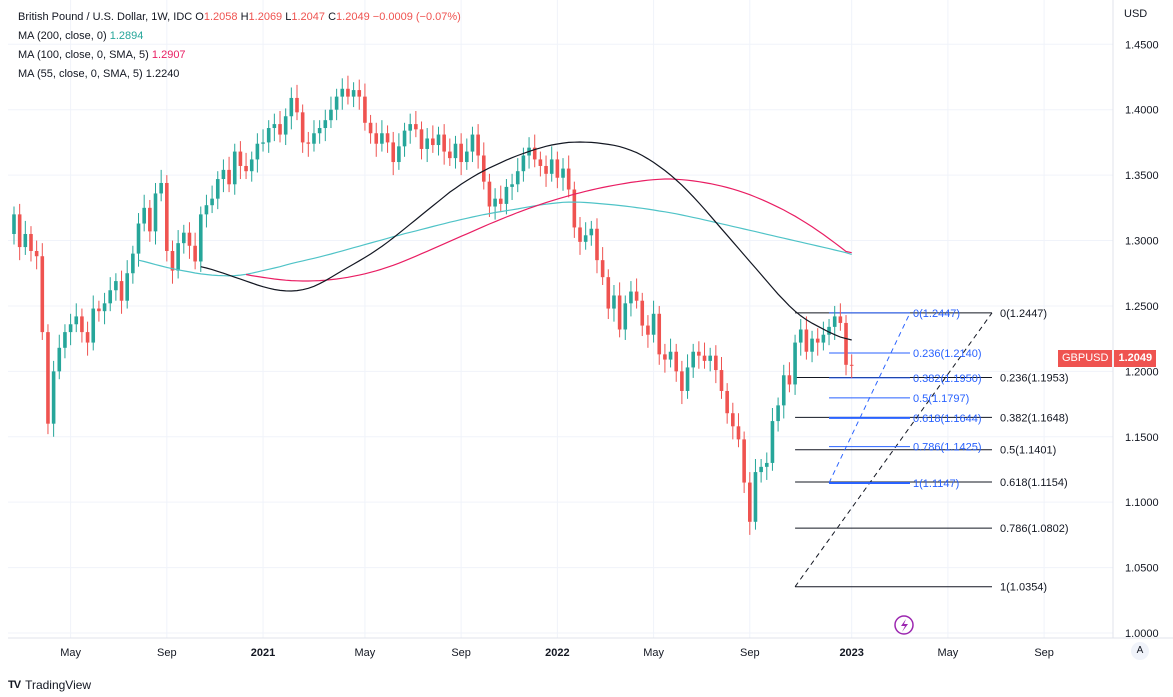  I want to click on x-tick-label: Sep, so click(750, 653).